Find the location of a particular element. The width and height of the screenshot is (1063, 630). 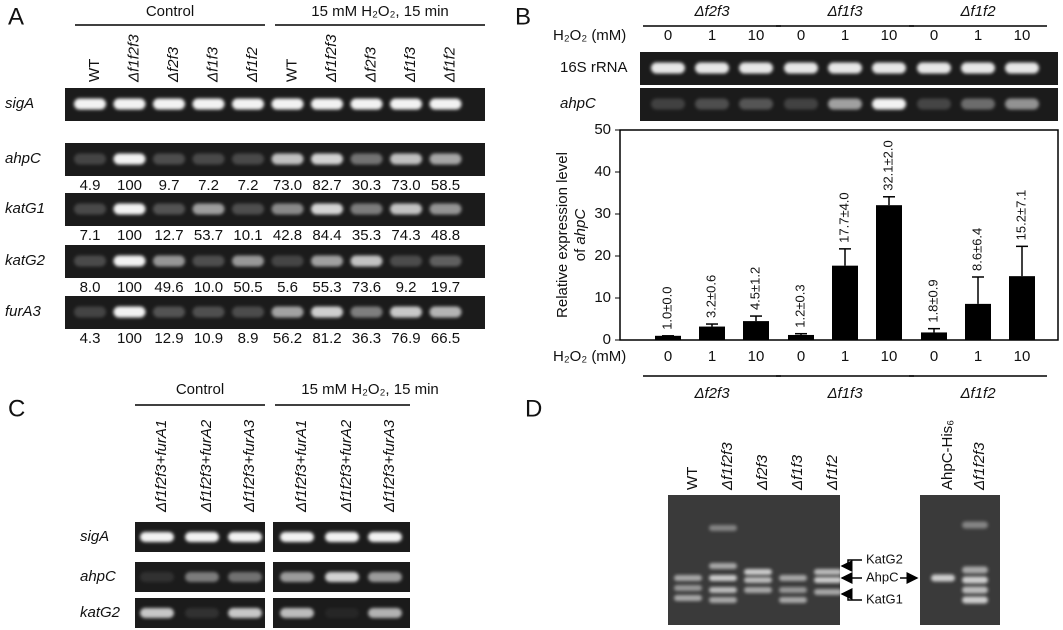

y-label-line: Relative expression level is located at coordinates (562, 235).